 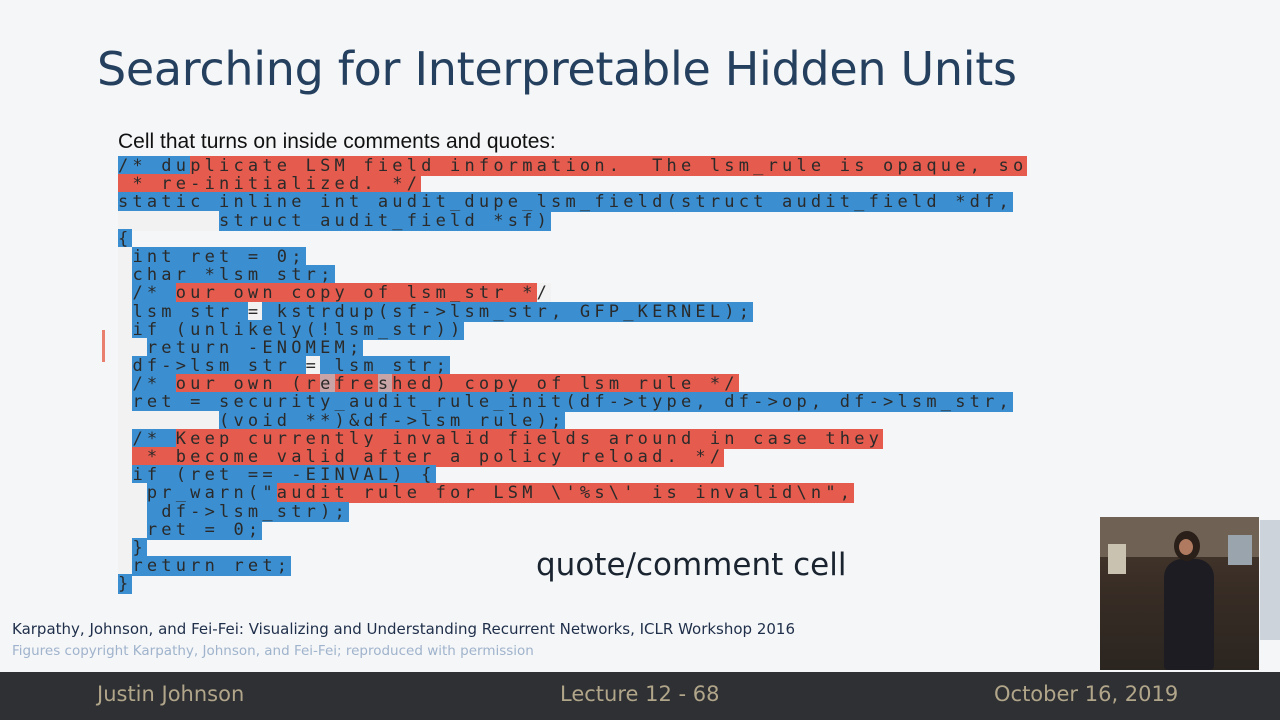 What do you see at coordinates (1189, 600) in the screenshot?
I see `speaker` at bounding box center [1189, 600].